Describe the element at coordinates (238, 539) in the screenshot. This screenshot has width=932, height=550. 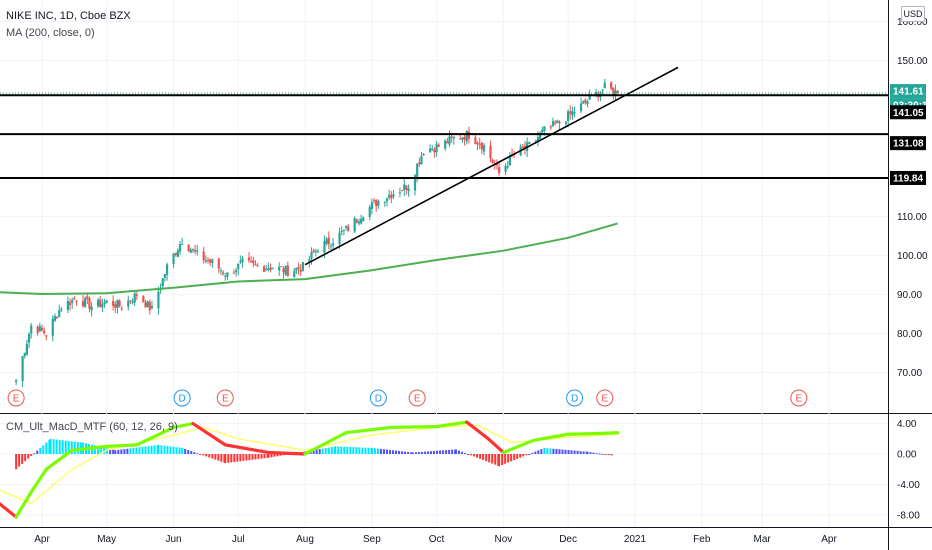
I see `x-tick-label: Jul` at that location.